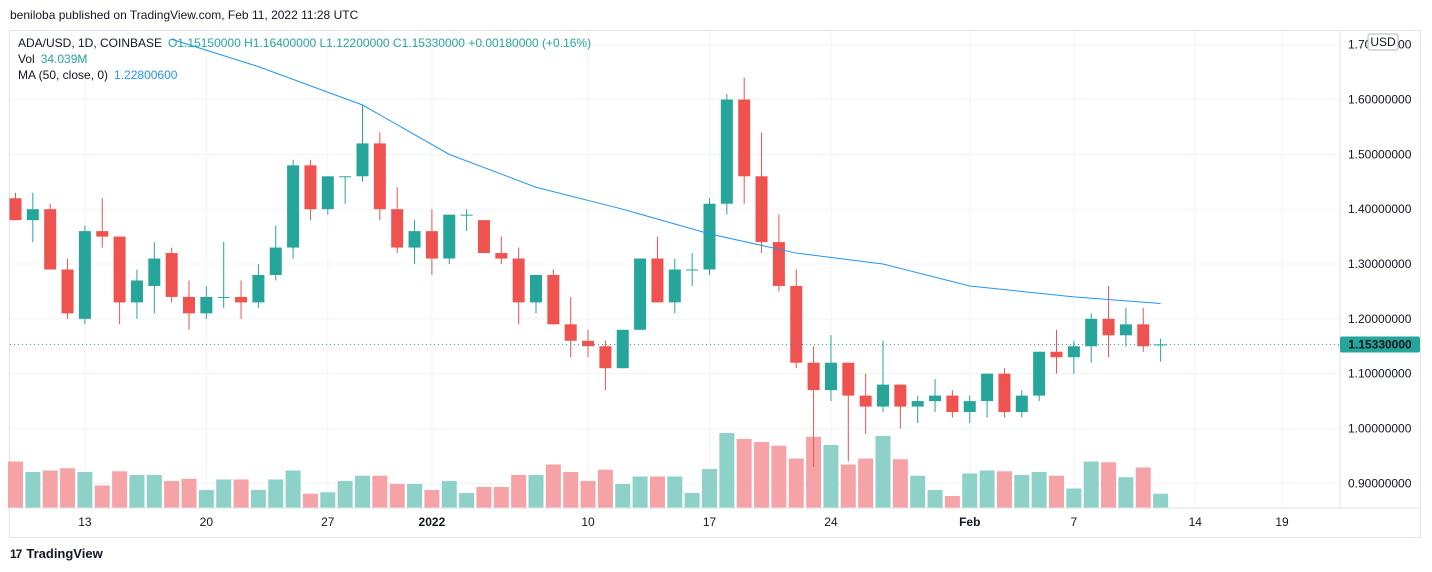  I want to click on price-tick-label: 0.90000000, so click(1380, 483).